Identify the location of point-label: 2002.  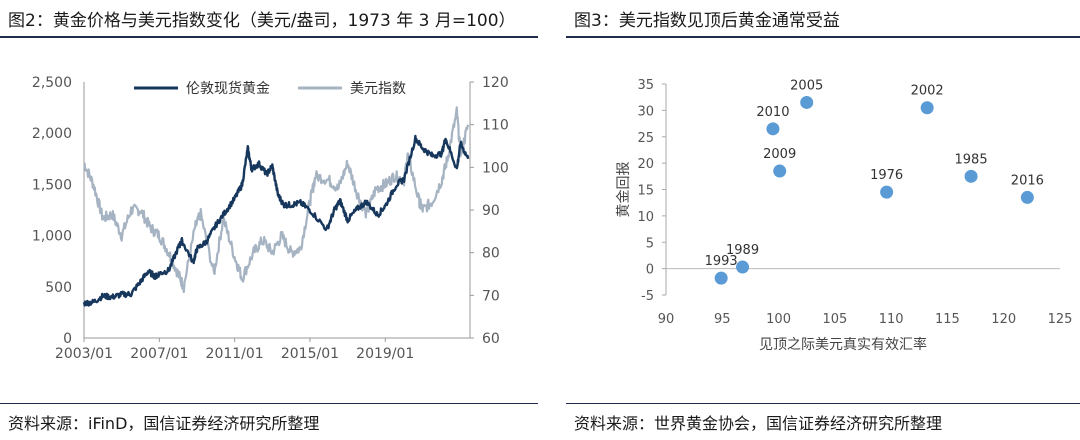
(927, 91).